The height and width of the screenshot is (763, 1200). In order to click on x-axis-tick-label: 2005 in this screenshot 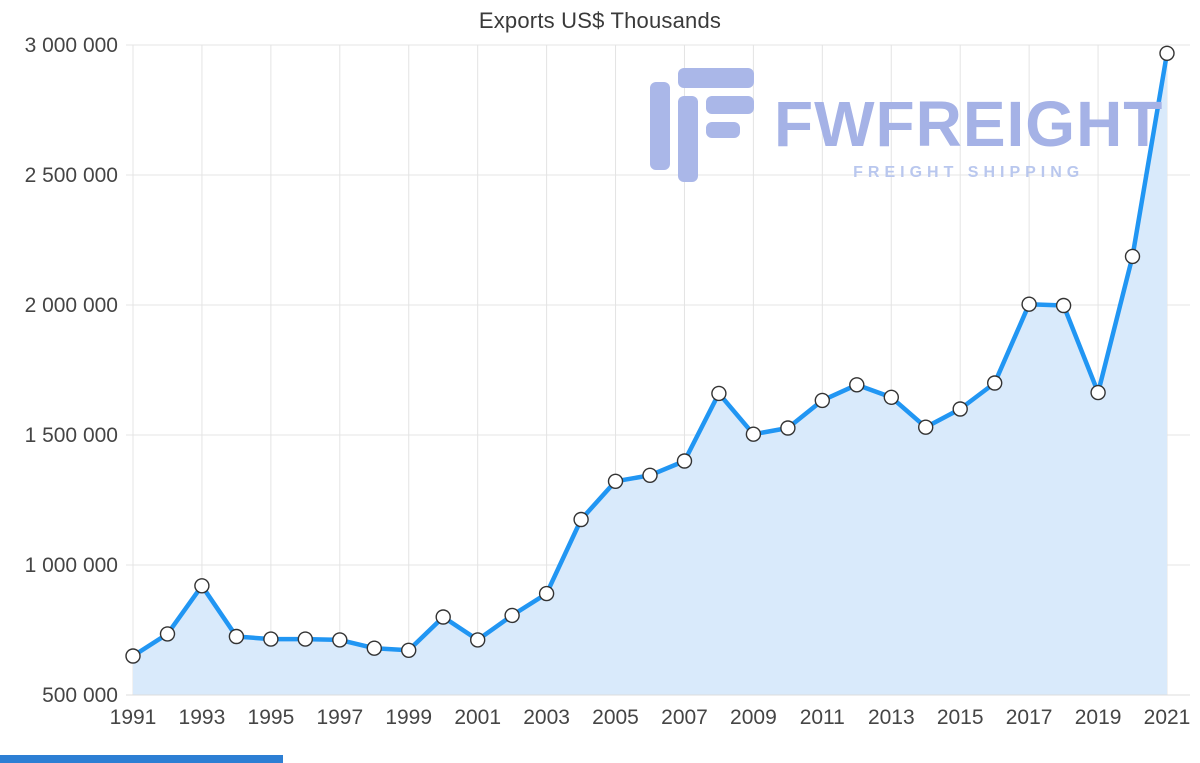, I will do `click(615, 717)`.